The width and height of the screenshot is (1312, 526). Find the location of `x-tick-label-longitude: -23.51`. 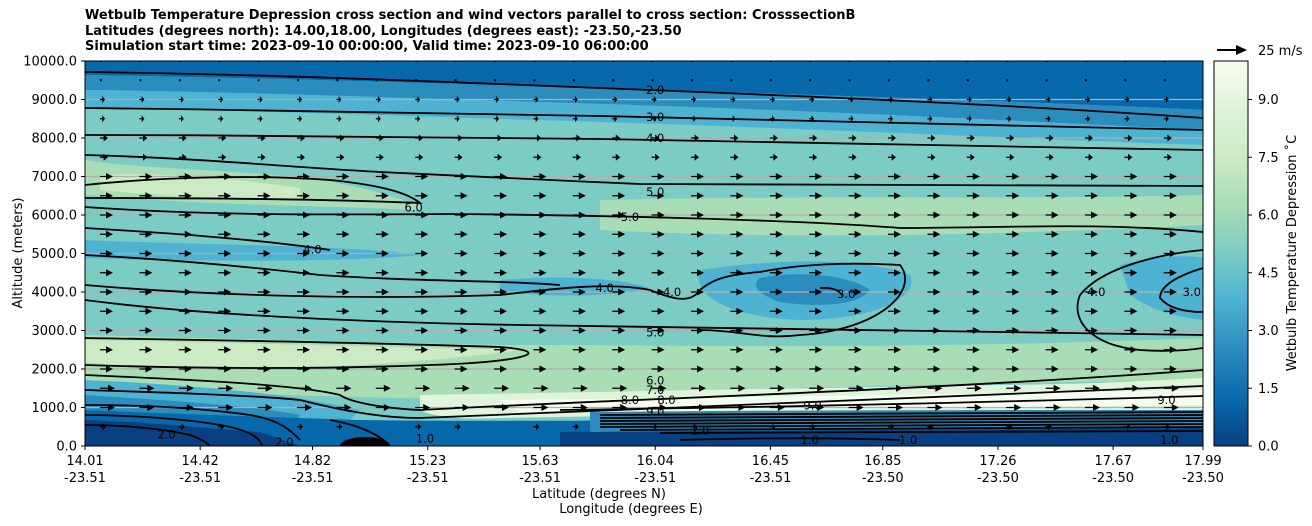

x-tick-label-longitude: -23.51 is located at coordinates (428, 478).